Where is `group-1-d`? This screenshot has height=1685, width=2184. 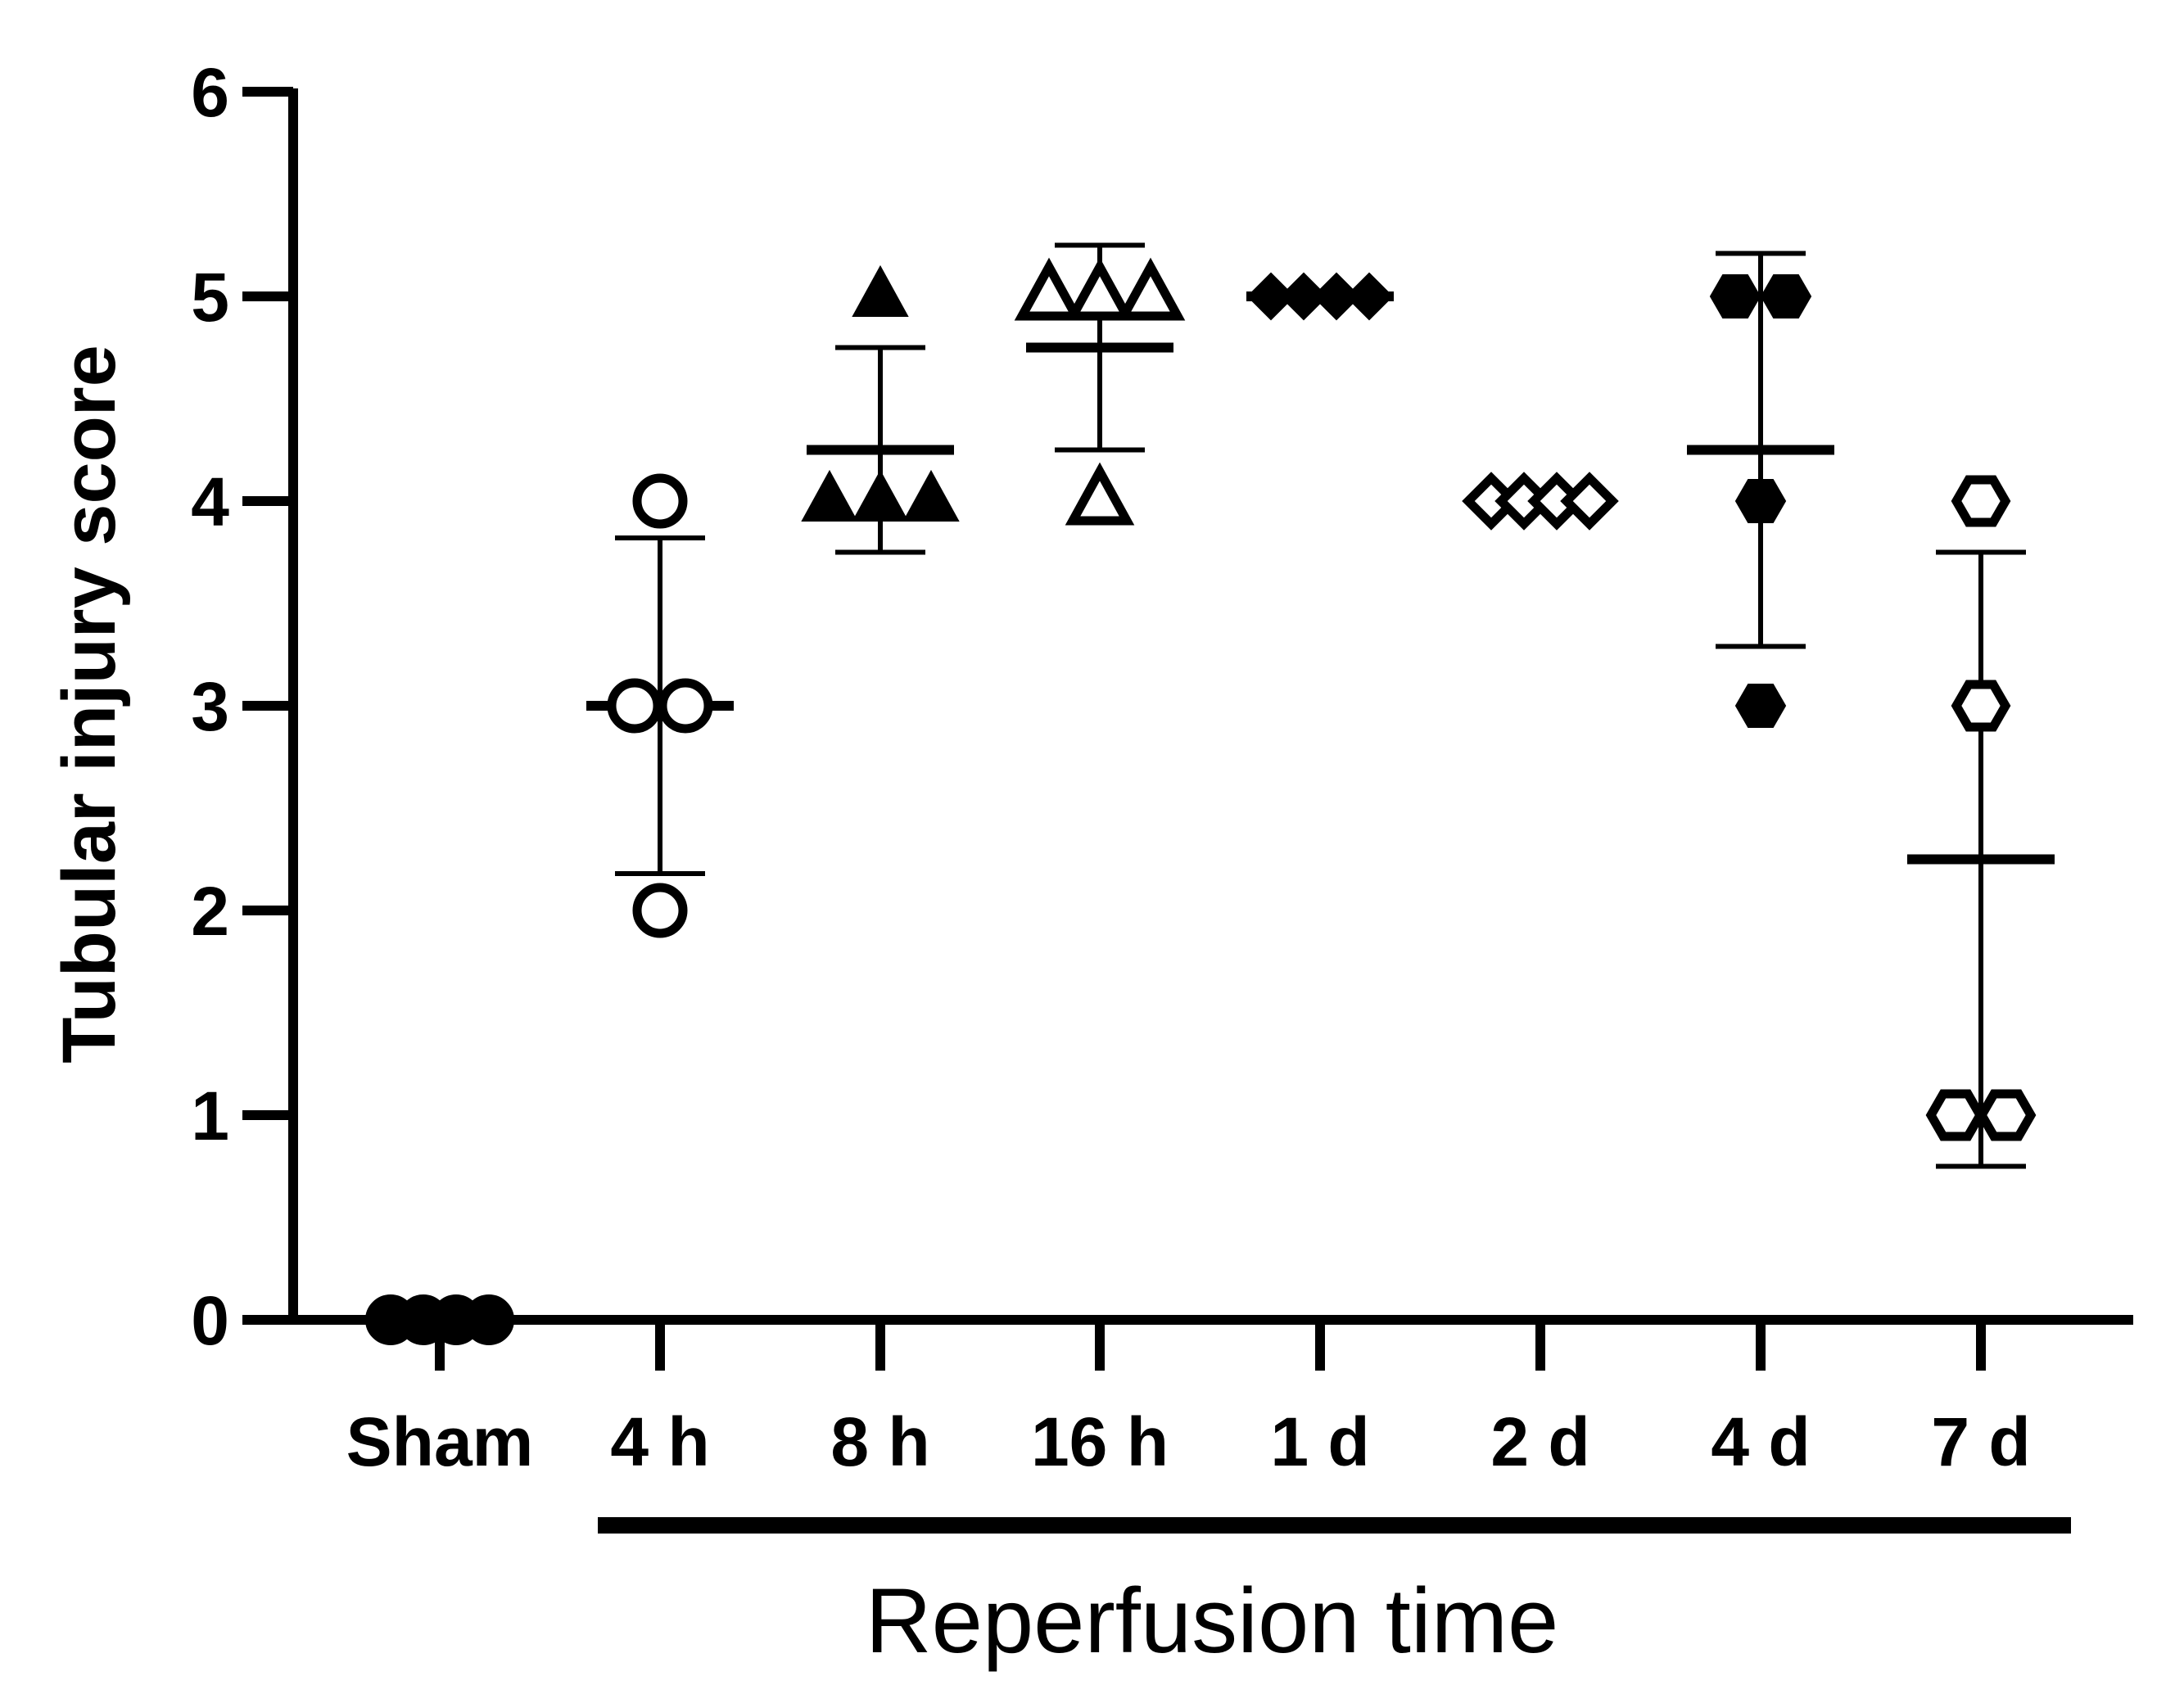 group-1-d is located at coordinates (1320, 296).